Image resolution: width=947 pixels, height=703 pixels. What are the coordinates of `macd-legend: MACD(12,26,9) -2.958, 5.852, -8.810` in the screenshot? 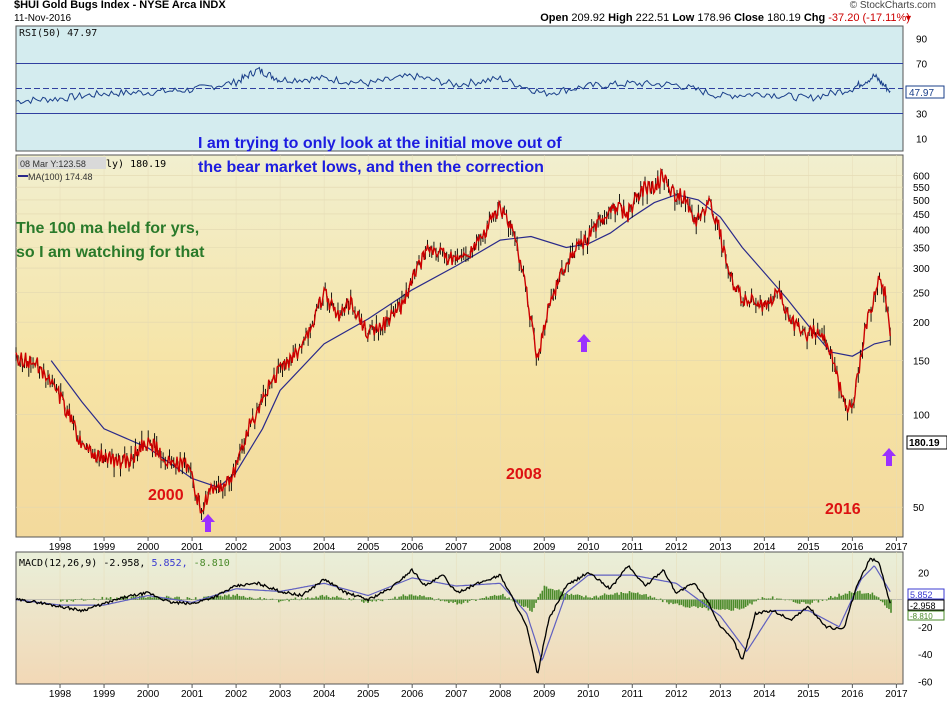 It's located at (124, 563).